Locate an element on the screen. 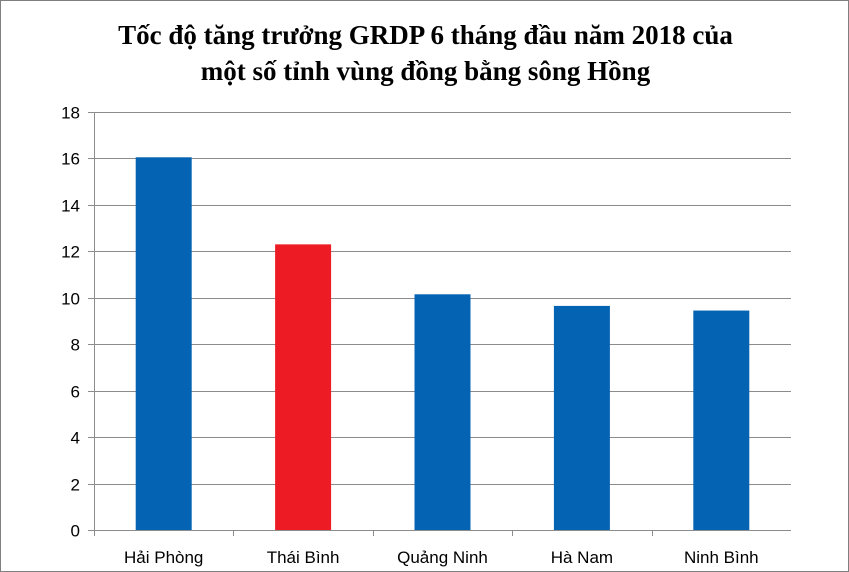 This screenshot has height=572, width=849. chart-title-line-2: một số tỉnh vùng đồng bằng sông Hồng is located at coordinates (425, 71).